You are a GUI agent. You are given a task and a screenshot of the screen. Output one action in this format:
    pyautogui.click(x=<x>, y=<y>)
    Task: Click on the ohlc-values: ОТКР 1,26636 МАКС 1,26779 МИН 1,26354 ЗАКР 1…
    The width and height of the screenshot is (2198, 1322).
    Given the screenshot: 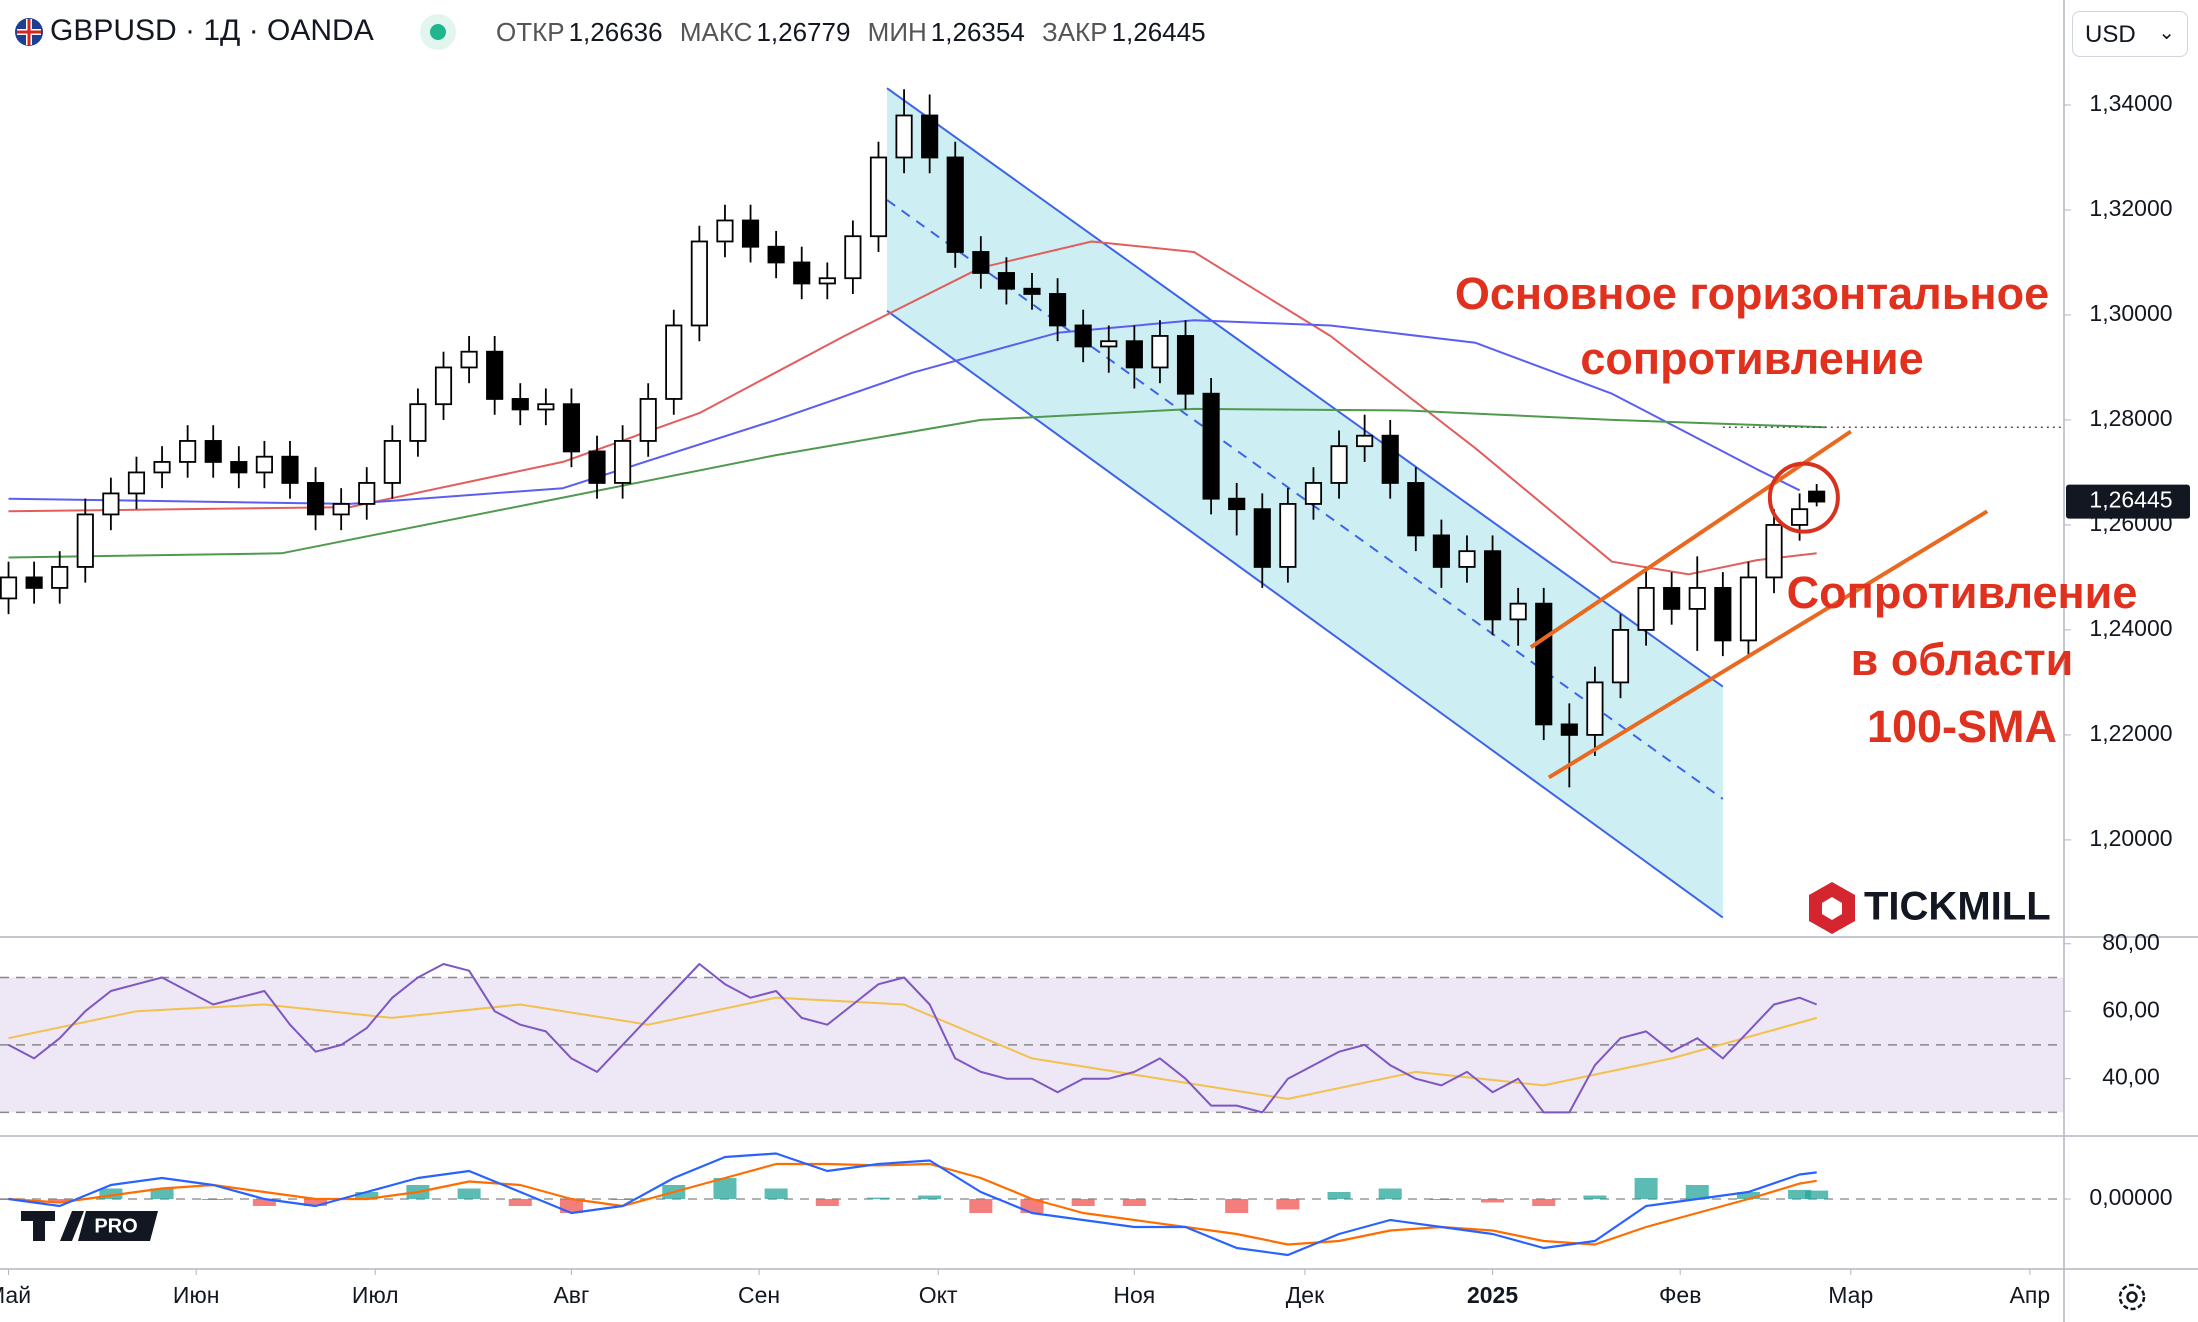 What is the action you would take?
    pyautogui.click(x=846, y=32)
    